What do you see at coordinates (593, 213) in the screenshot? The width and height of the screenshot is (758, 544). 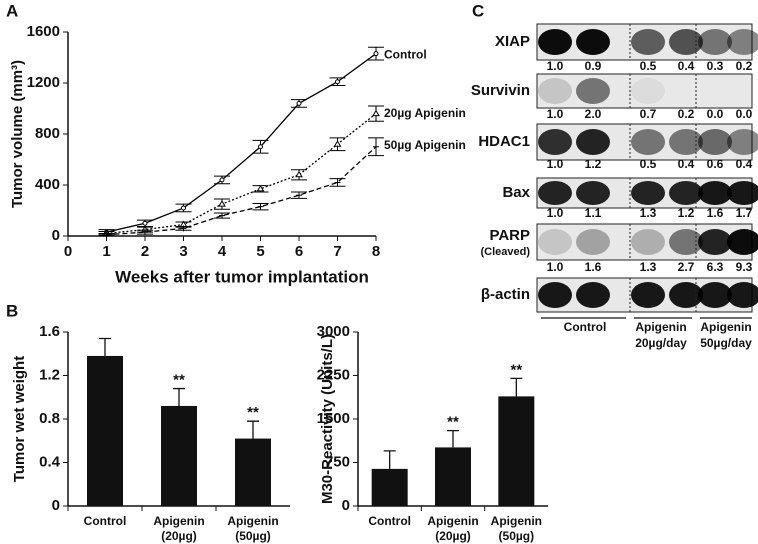 I see `band-value: 1.1` at bounding box center [593, 213].